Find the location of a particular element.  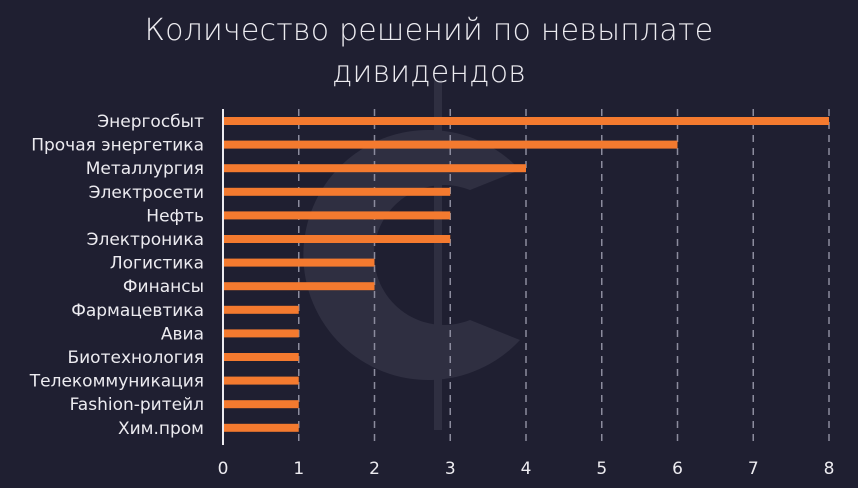

category-label: Фармацевтика is located at coordinates (137, 311).